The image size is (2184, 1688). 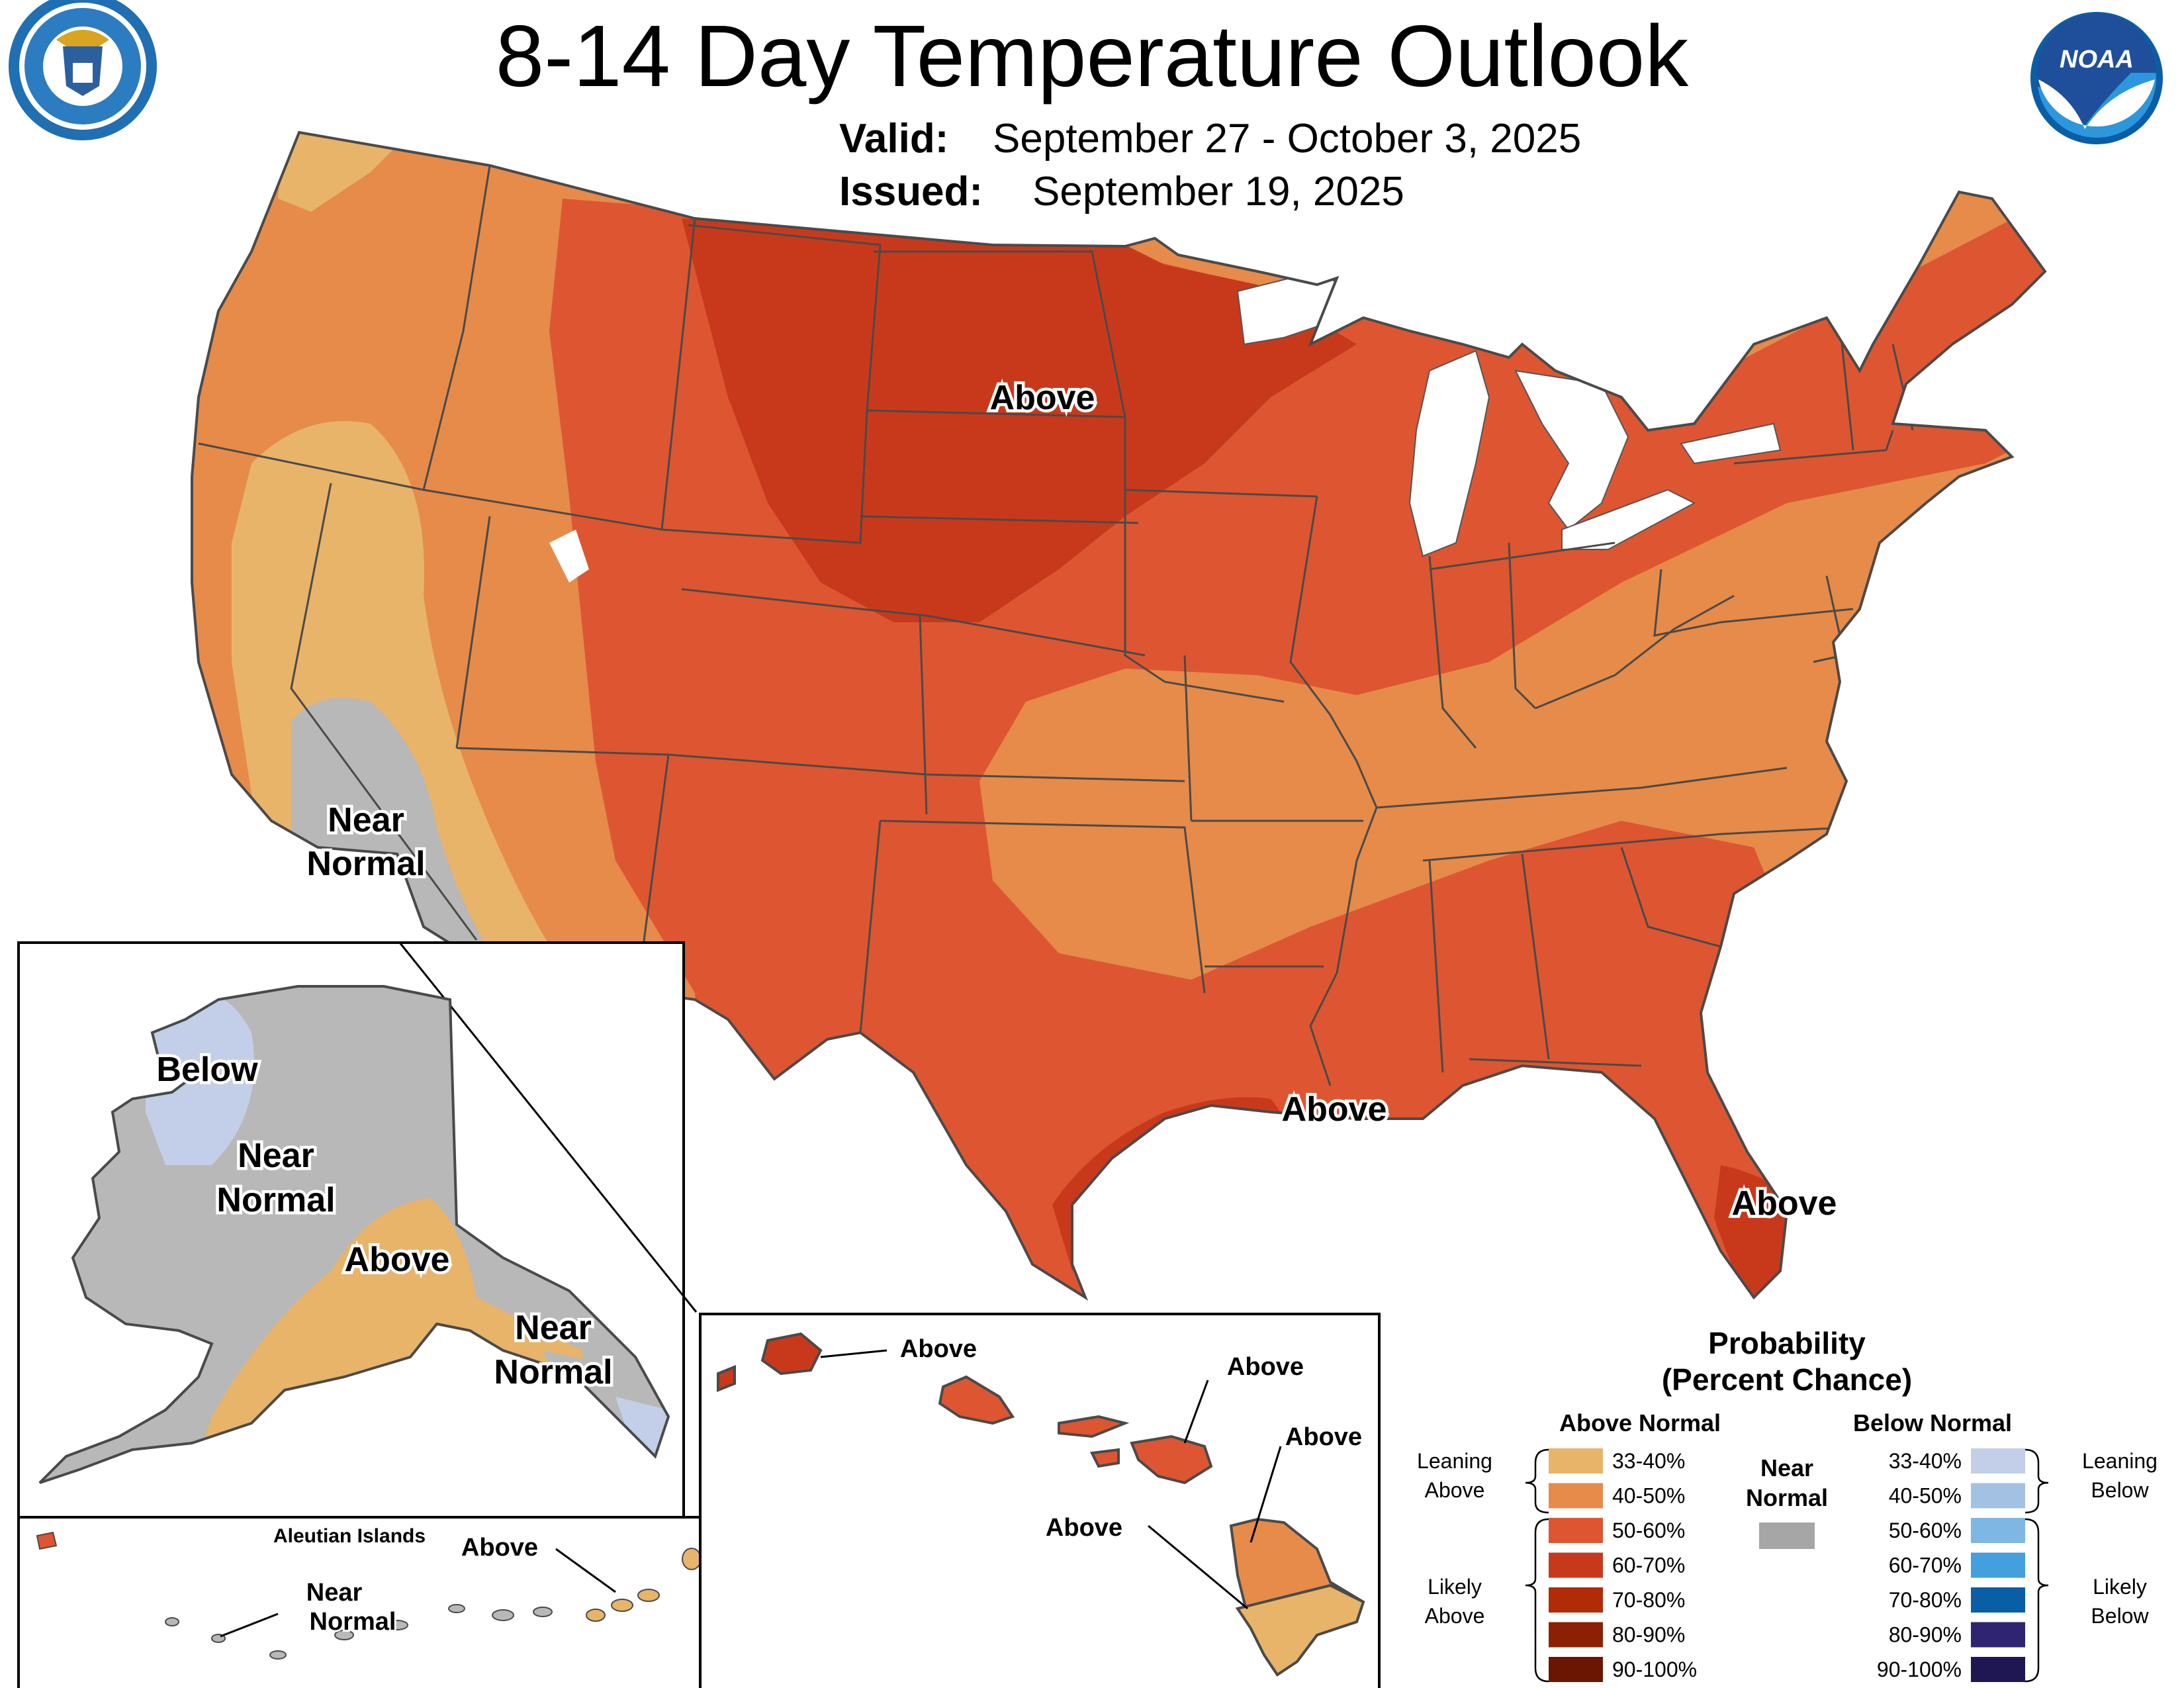 What do you see at coordinates (1925, 1565) in the screenshot?
I see `legend-below-range-3: 60-70%` at bounding box center [1925, 1565].